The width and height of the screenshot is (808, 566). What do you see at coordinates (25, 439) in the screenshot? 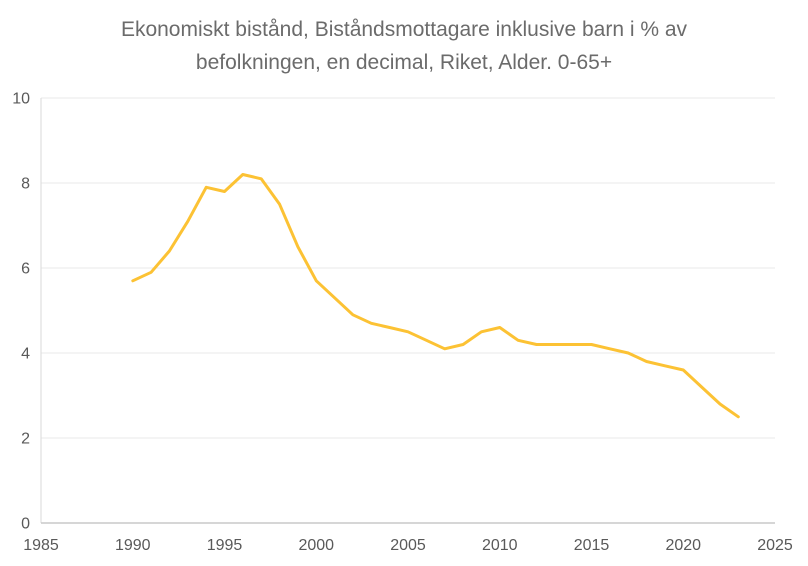
I see `y-tick-label-2: 2` at bounding box center [25, 439].